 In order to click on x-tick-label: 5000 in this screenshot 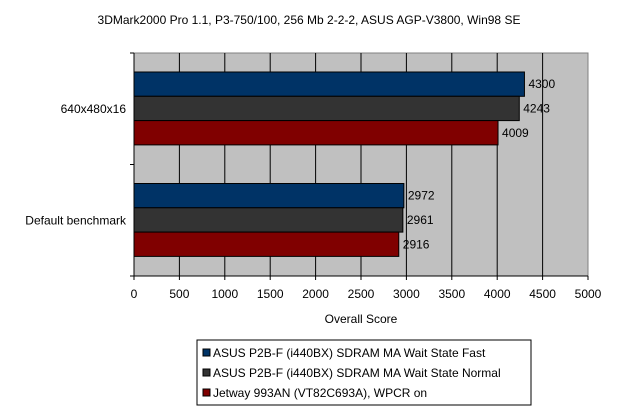, I will do `click(588, 294)`.